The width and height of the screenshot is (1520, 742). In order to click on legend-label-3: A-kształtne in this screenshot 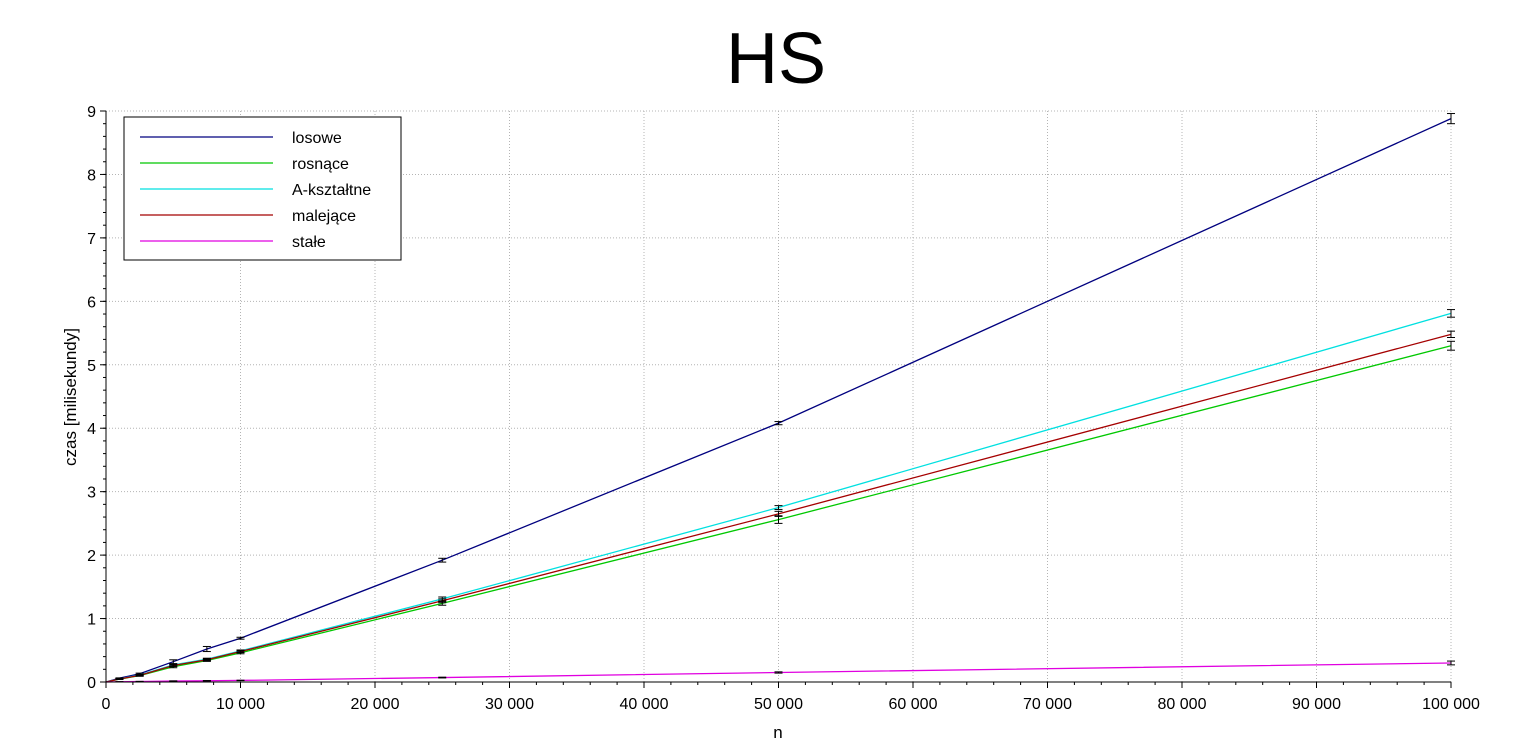, I will do `click(331, 190)`.